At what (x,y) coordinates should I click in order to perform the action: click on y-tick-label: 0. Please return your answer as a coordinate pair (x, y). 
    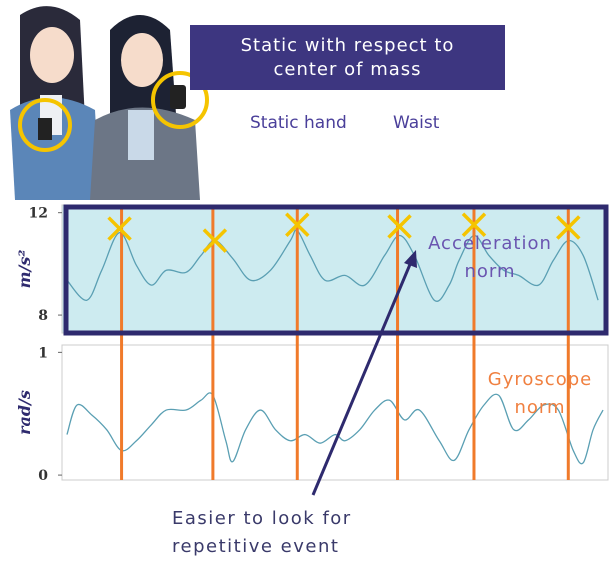
    Looking at the image, I should click on (43, 476).